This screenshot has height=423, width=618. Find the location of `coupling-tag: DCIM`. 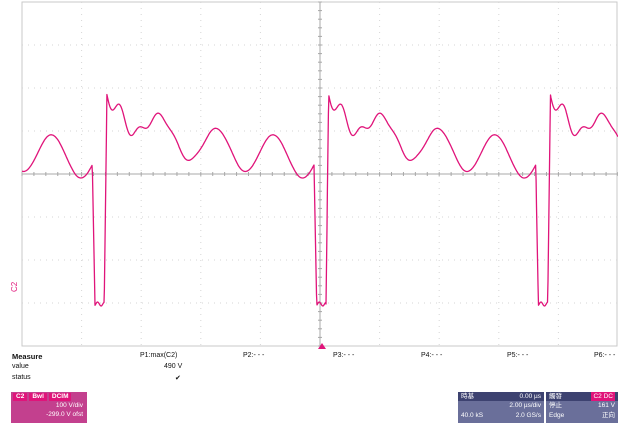

coupling-tag: DCIM is located at coordinates (60, 396).